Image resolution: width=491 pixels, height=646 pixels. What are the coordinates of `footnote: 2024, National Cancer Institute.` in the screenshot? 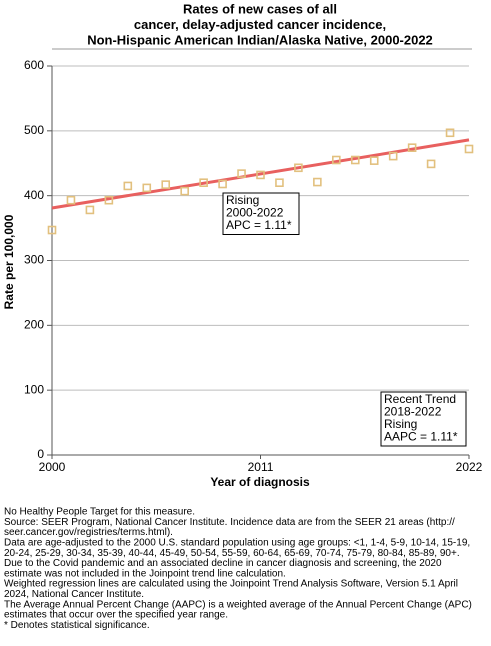 It's located at (74, 594).